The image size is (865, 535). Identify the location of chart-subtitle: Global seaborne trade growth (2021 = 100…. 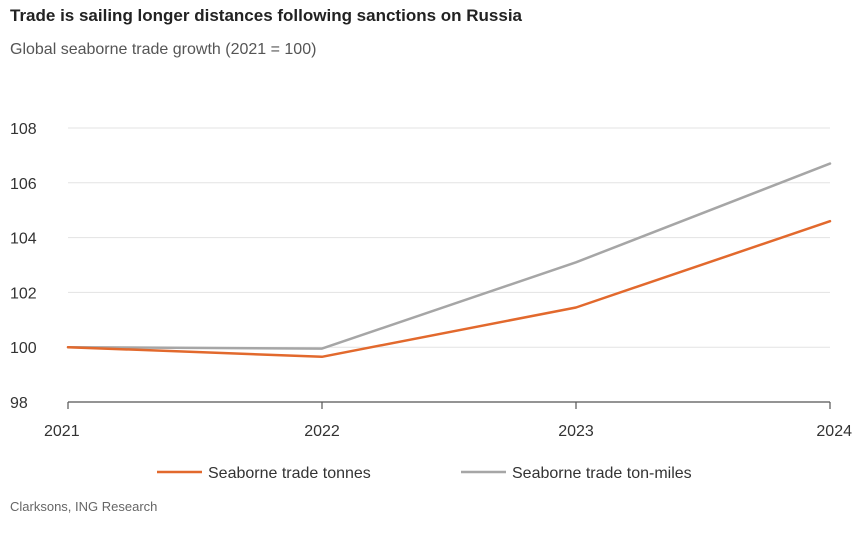
(163, 49).